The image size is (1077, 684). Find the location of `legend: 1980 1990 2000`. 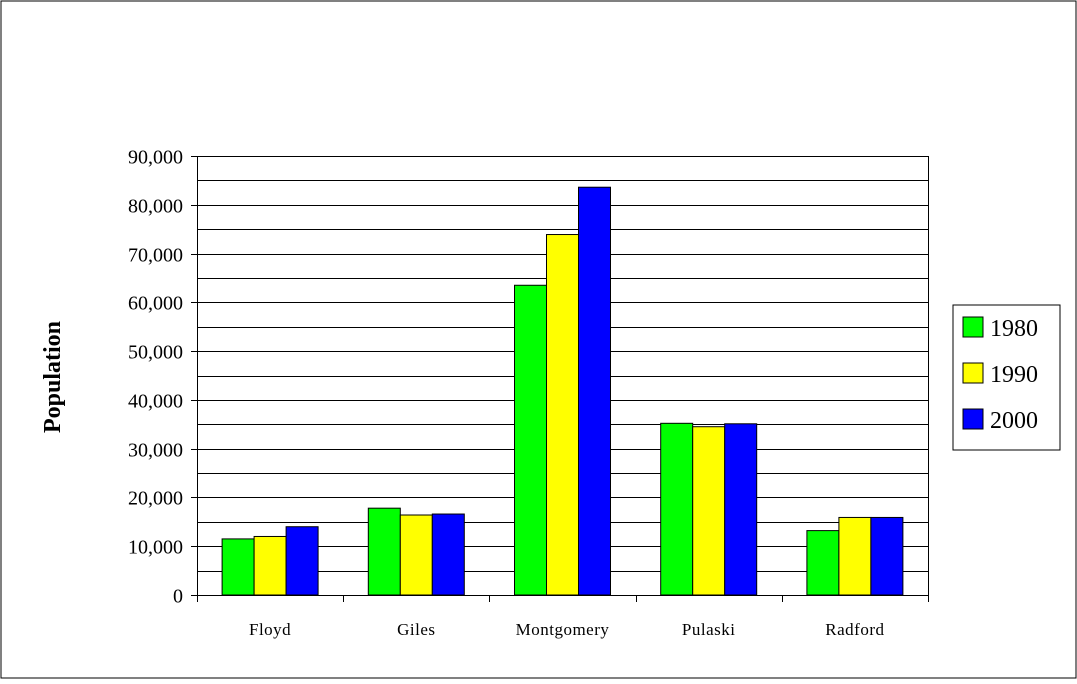

legend: 1980 1990 2000 is located at coordinates (1006, 377).